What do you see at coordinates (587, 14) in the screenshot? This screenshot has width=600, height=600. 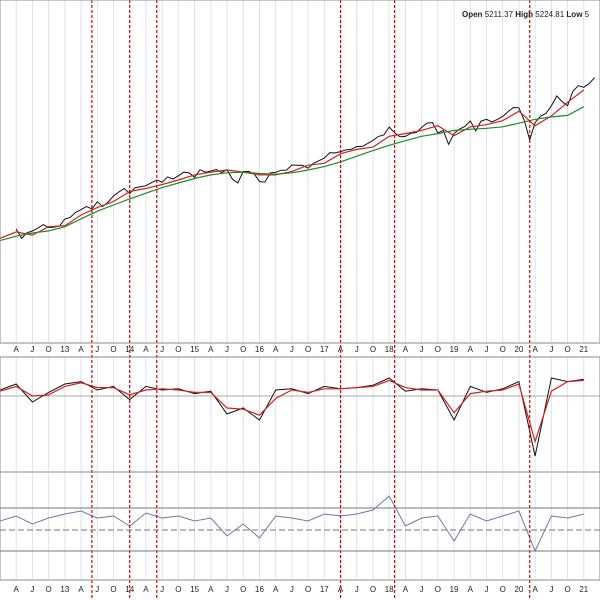 I see `low-value: 5` at bounding box center [587, 14].